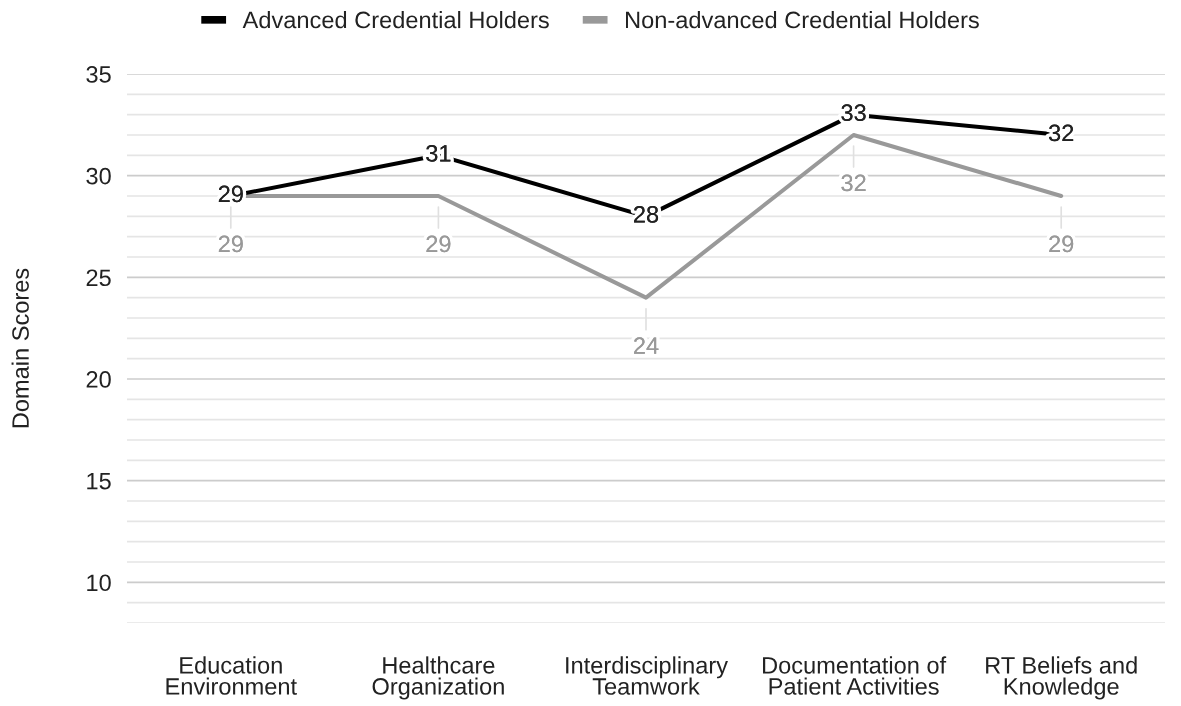 The width and height of the screenshot is (1181, 706). I want to click on y-axis-title: Domain Scores, so click(20, 348).